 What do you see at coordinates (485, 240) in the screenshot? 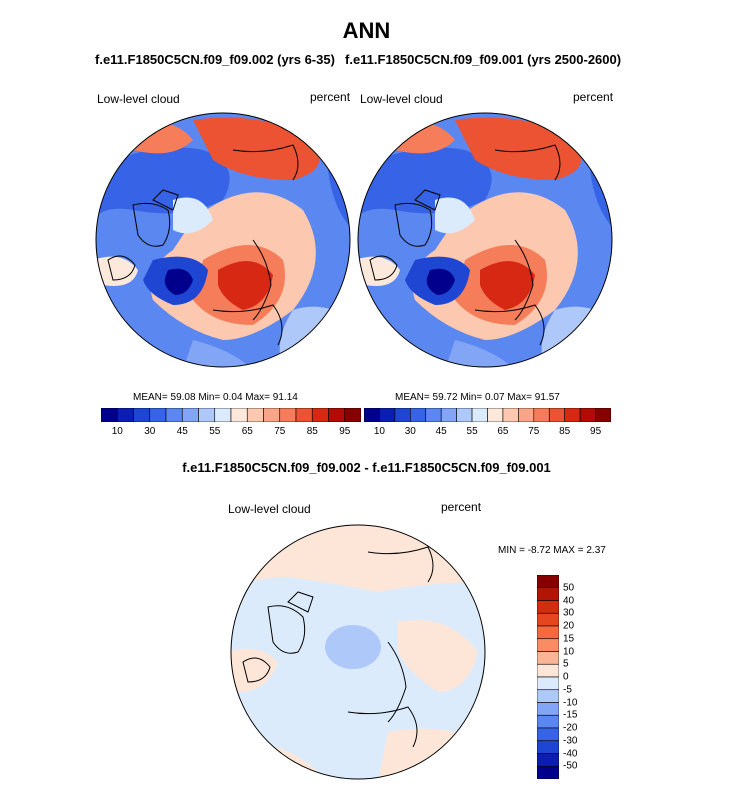
I see `panel-2-polar-map` at bounding box center [485, 240].